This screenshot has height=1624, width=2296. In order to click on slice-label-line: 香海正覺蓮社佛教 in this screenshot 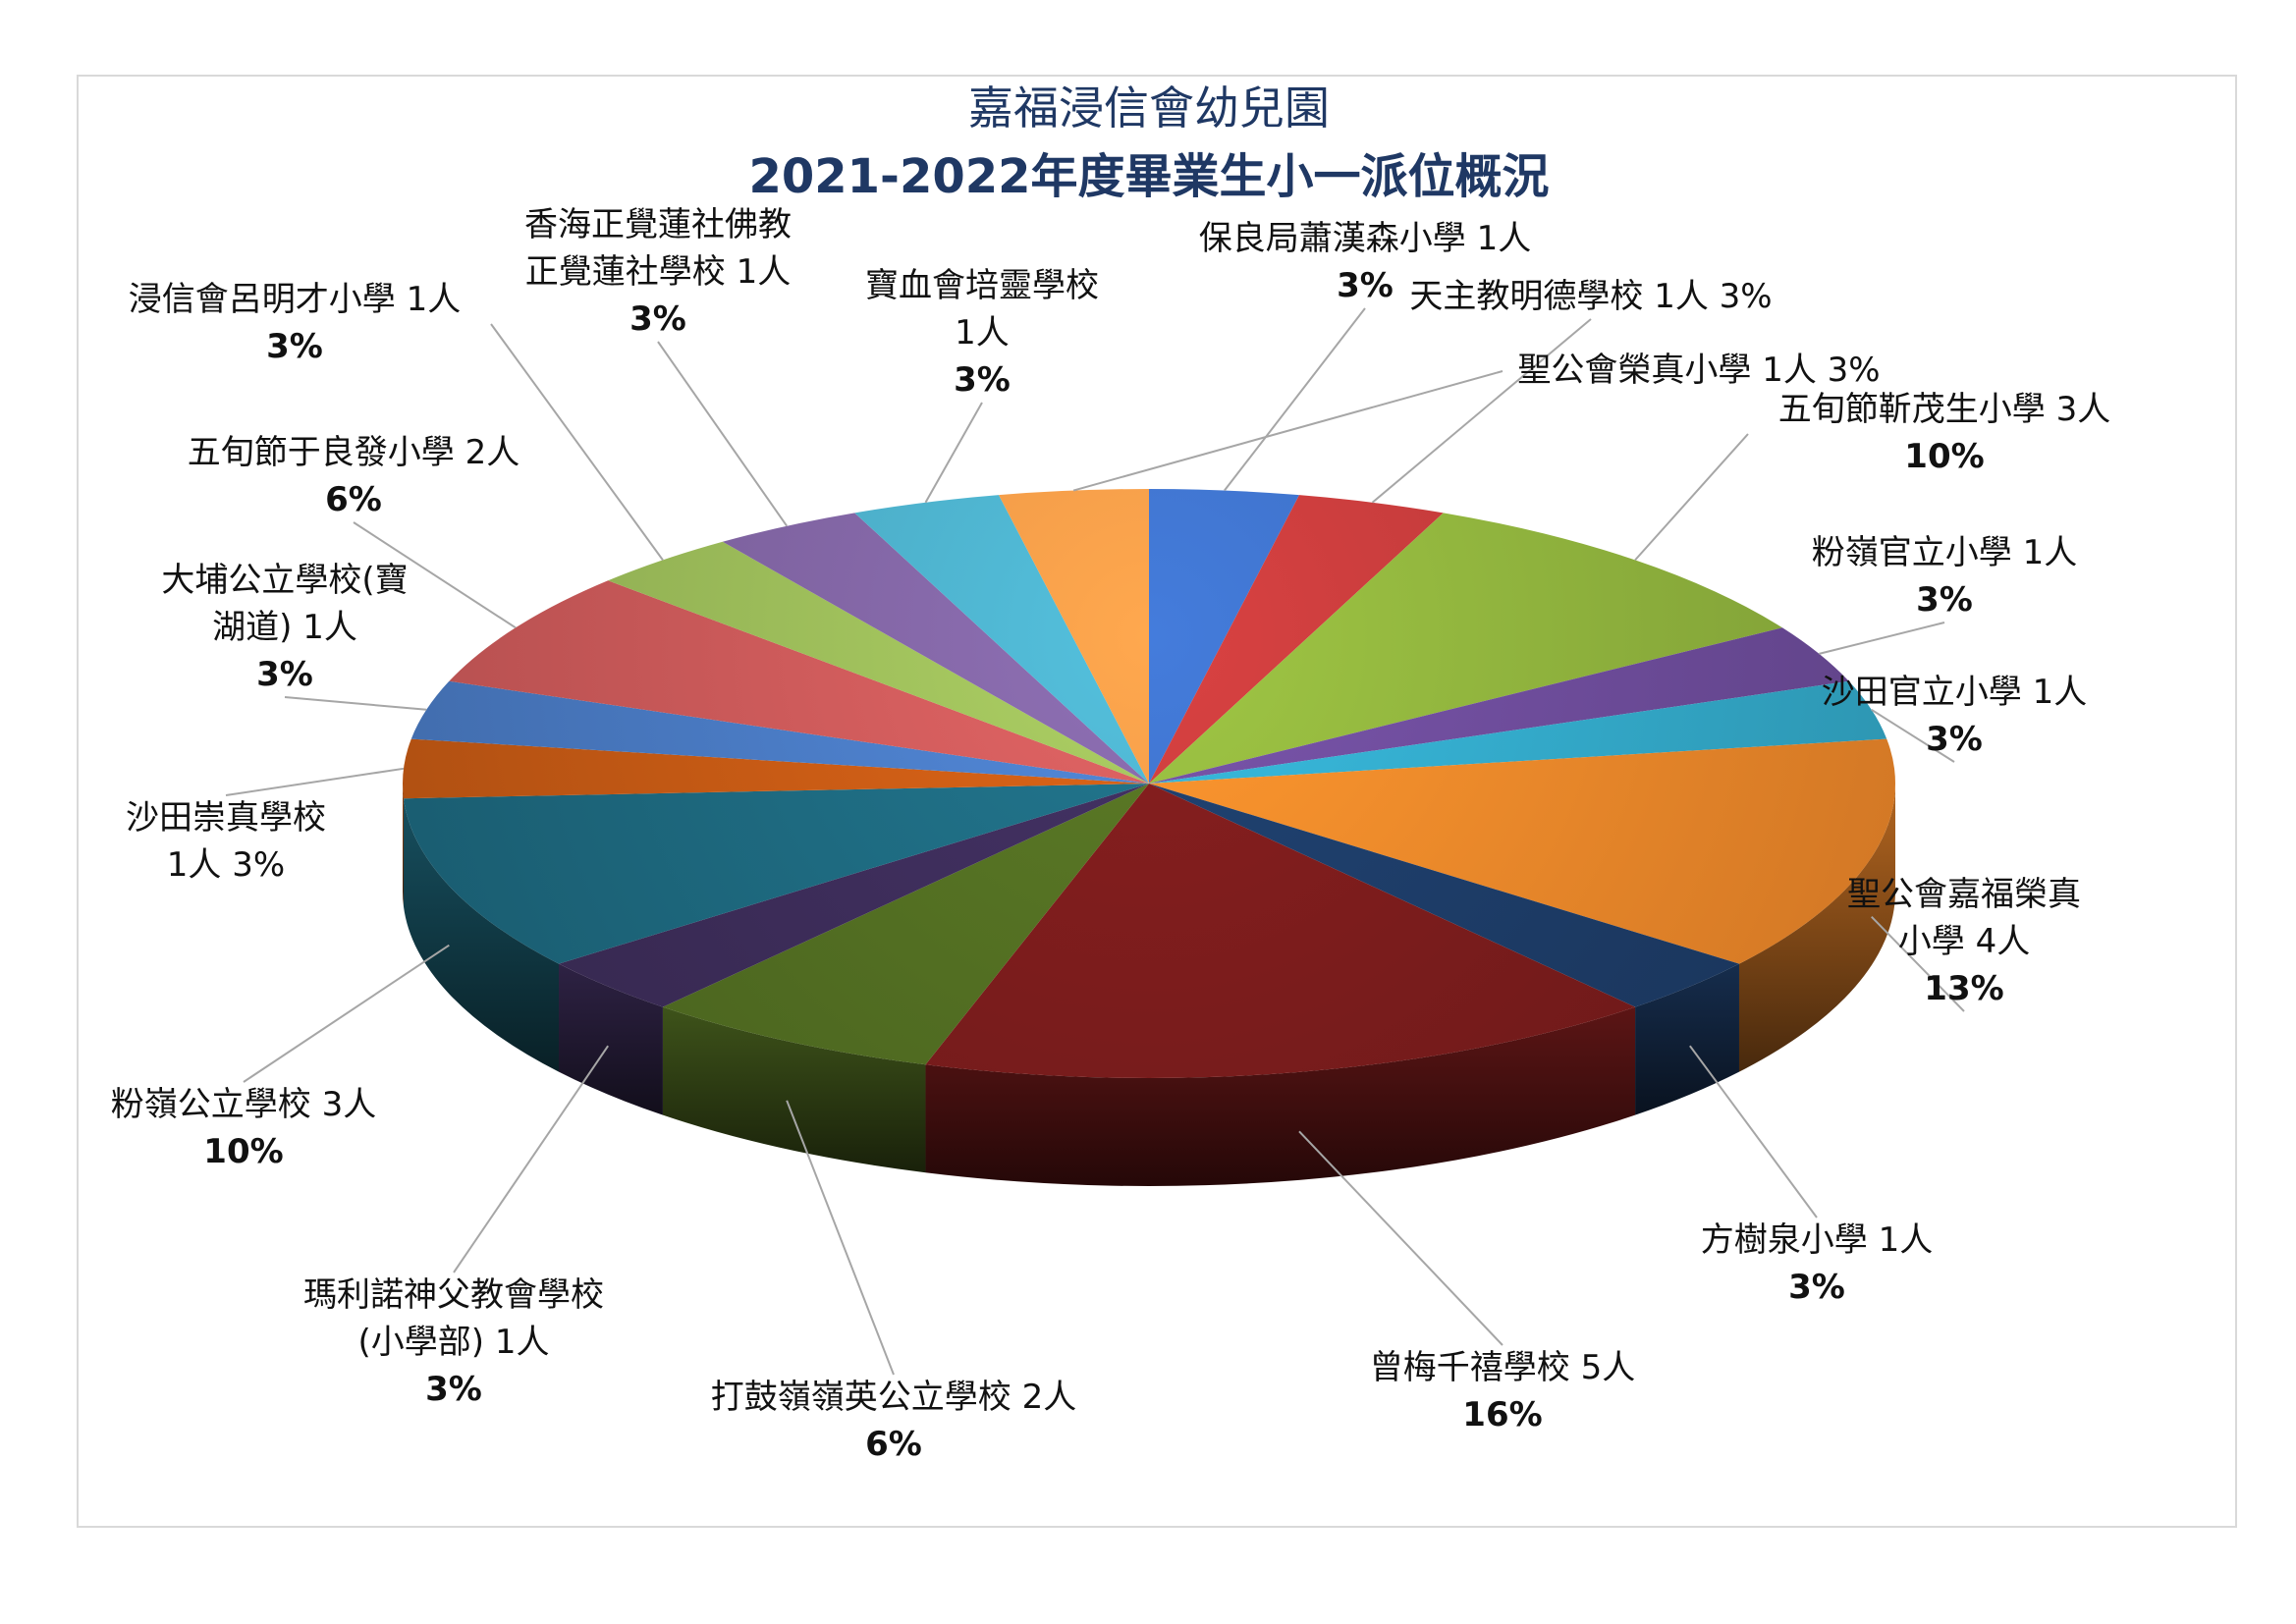, I will do `click(658, 224)`.